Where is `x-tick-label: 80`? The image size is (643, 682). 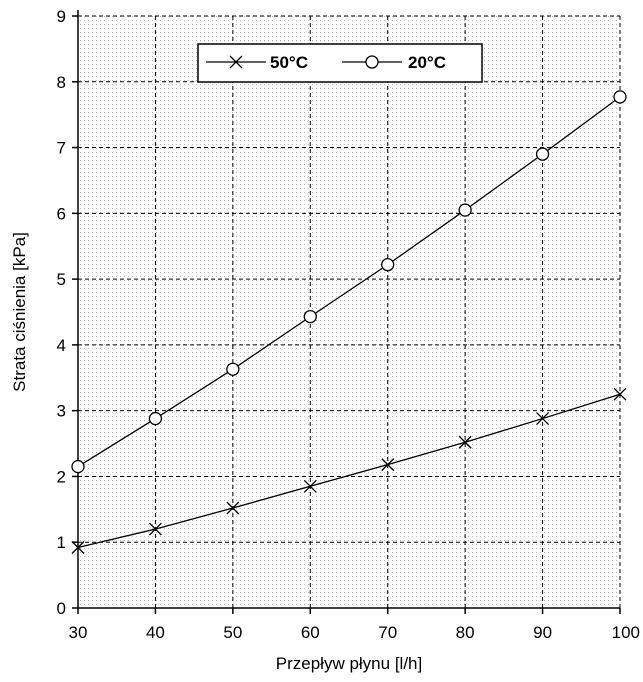
x-tick-label: 80 is located at coordinates (465, 632).